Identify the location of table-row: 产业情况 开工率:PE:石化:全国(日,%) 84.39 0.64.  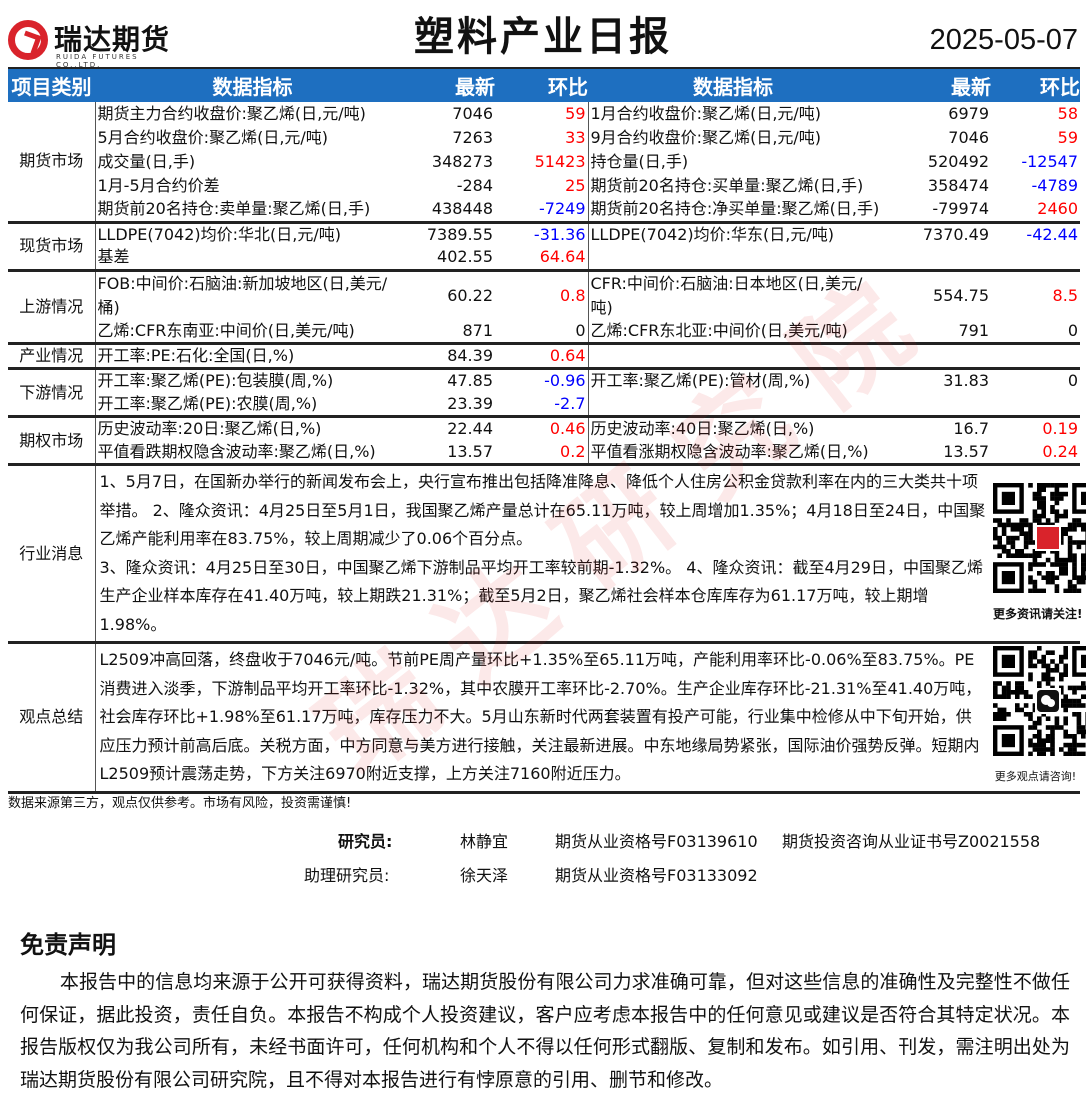
(544, 356).